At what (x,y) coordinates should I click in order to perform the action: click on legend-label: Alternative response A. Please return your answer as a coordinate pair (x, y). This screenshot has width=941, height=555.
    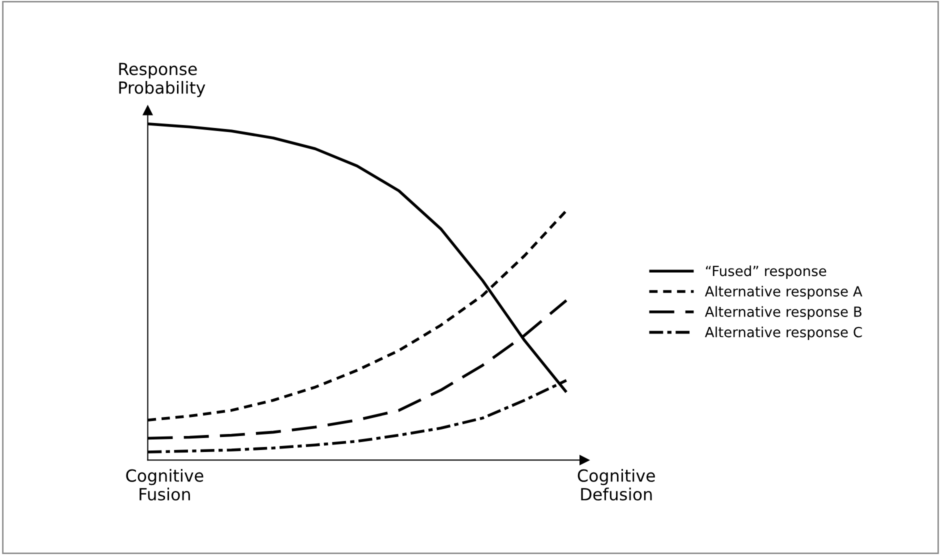
    Looking at the image, I should click on (783, 293).